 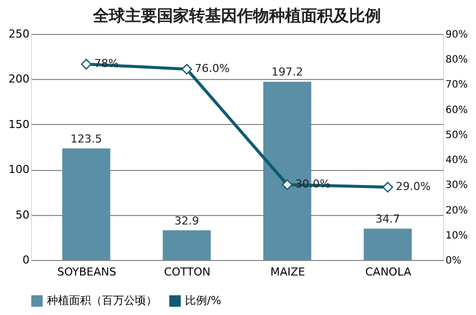 I want to click on x-tick-label: COTTON, so click(x=187, y=272).